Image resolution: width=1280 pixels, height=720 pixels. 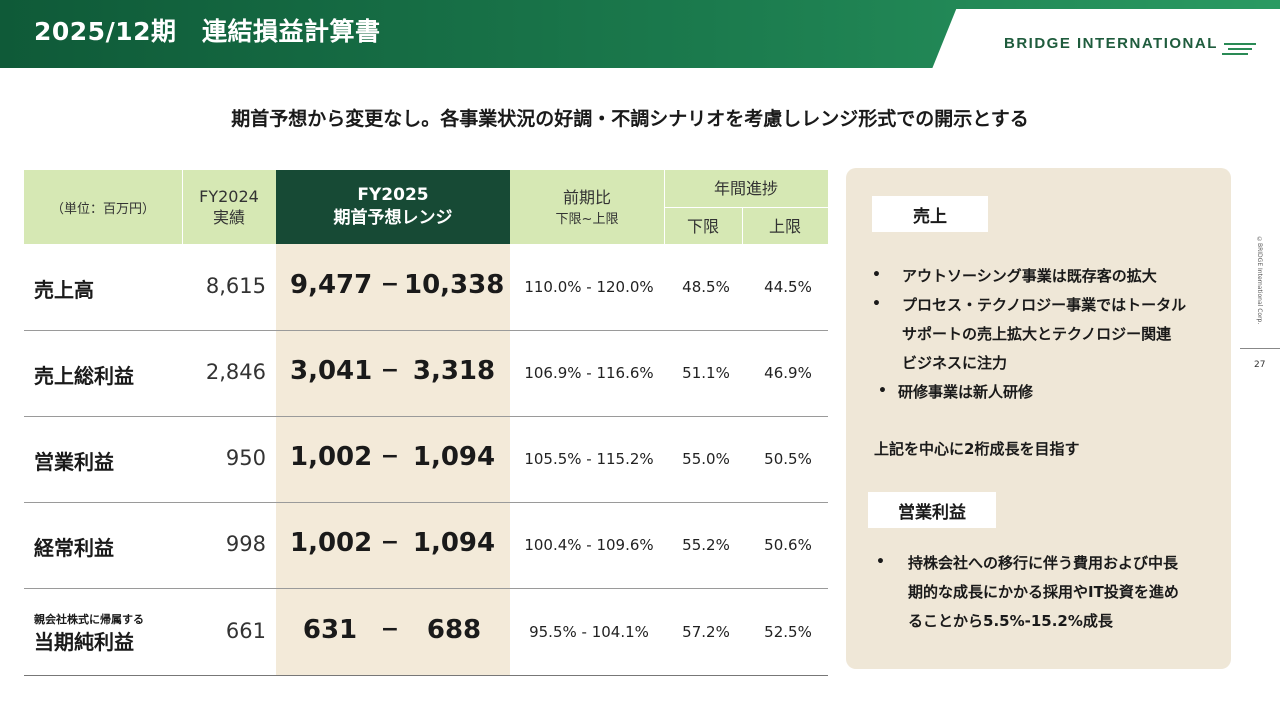 What do you see at coordinates (228, 217) in the screenshot?
I see `col-header-fy2024-line2: 実績` at bounding box center [228, 217].